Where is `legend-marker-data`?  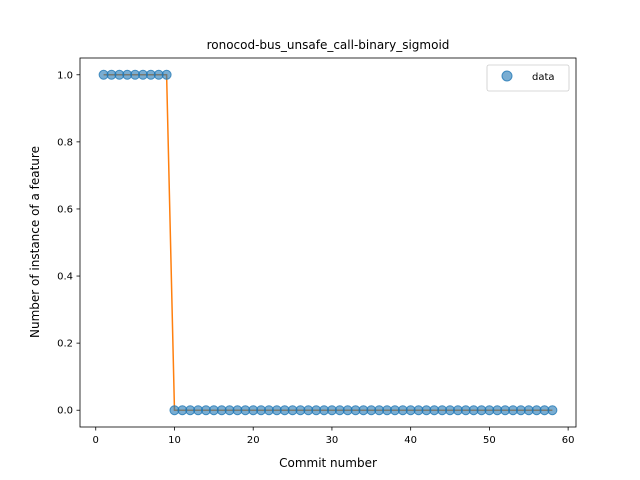 legend-marker-data is located at coordinates (507, 76).